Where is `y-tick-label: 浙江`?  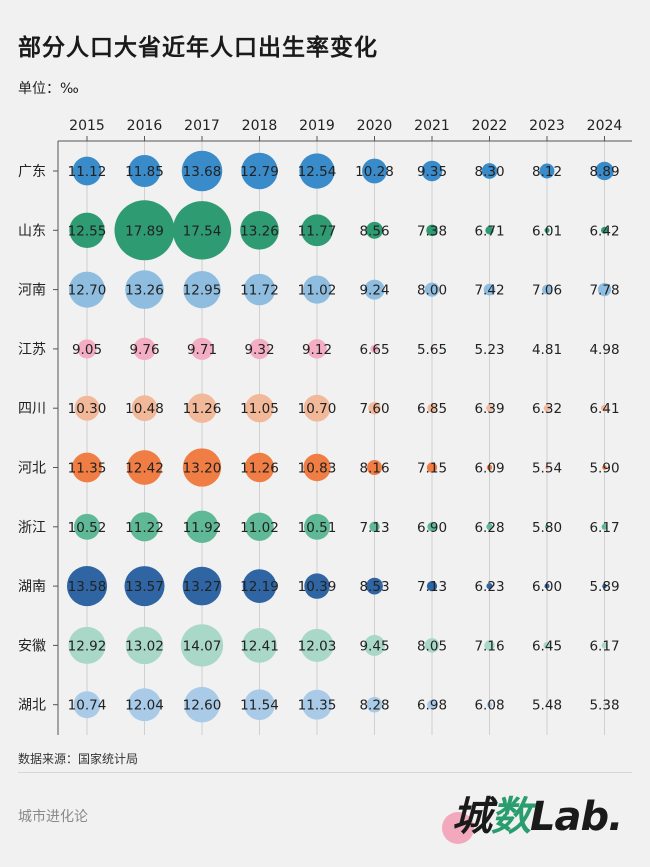 y-tick-label: 浙江 is located at coordinates (32, 528).